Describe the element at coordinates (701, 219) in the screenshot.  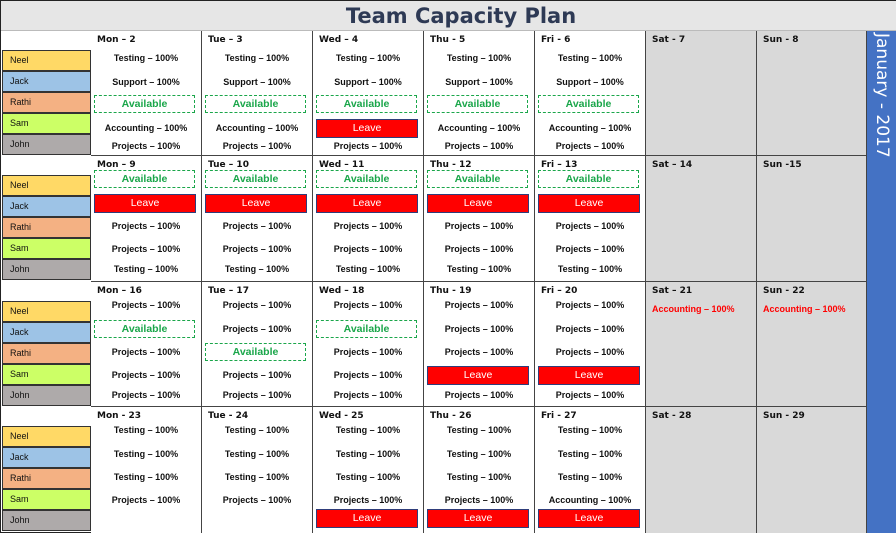
I see `day-cell: Sat – 14` at that location.